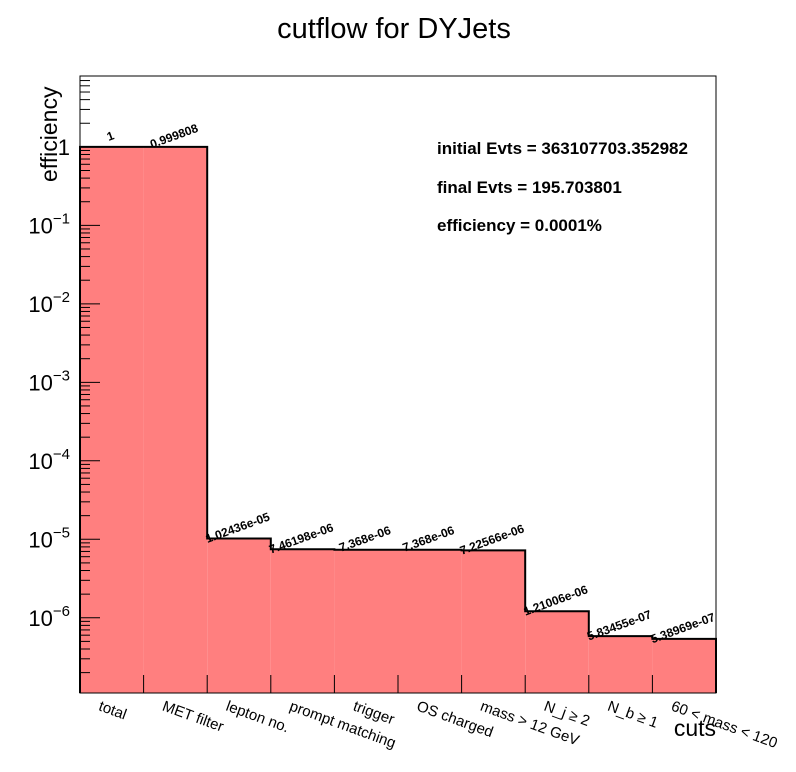 This screenshot has width=796, height=772. What do you see at coordinates (49, 381) in the screenshot?
I see `y-tick-label: 10⁻³` at bounding box center [49, 381].